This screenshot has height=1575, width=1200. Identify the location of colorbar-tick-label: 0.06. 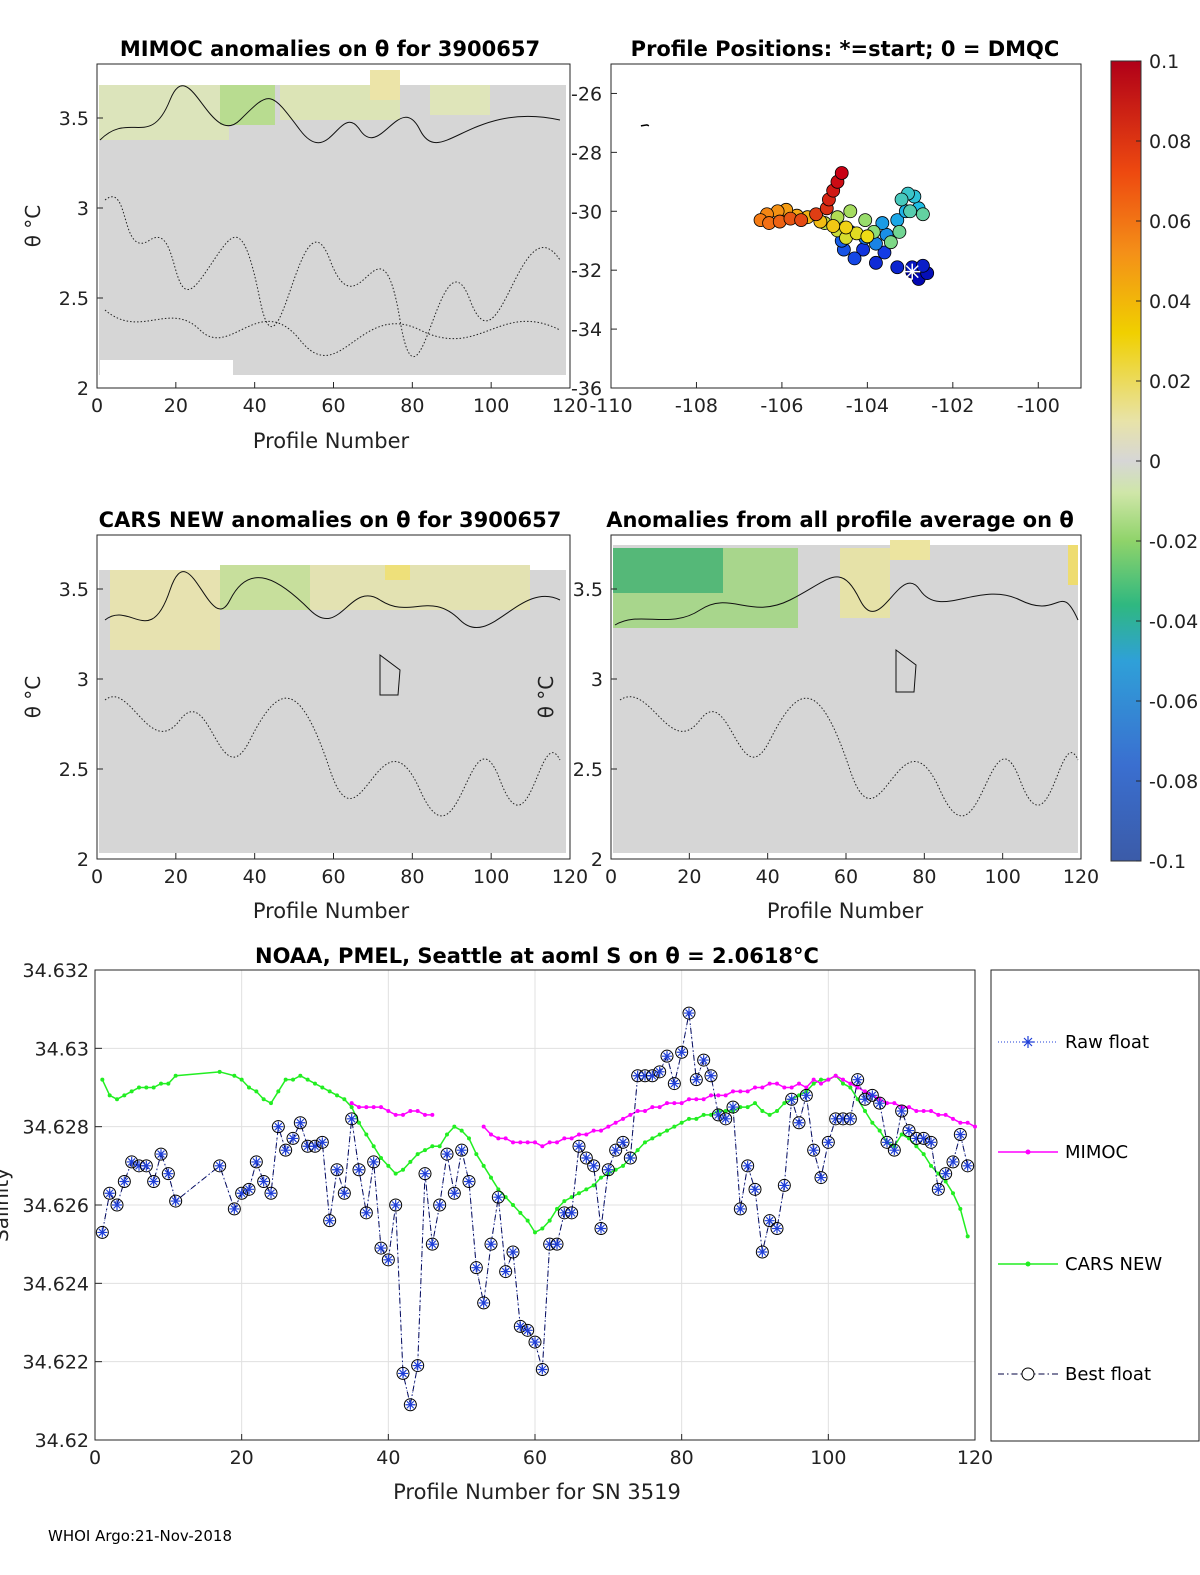
(1170, 222).